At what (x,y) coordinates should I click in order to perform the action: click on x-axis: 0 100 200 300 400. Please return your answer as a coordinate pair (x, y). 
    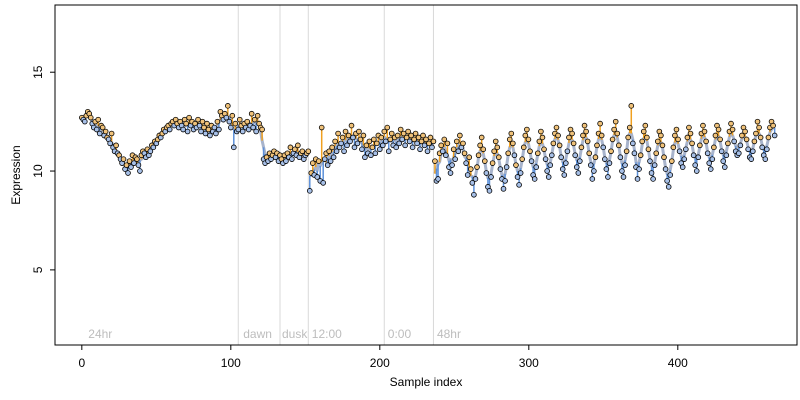
    Looking at the image, I should click on (383, 357).